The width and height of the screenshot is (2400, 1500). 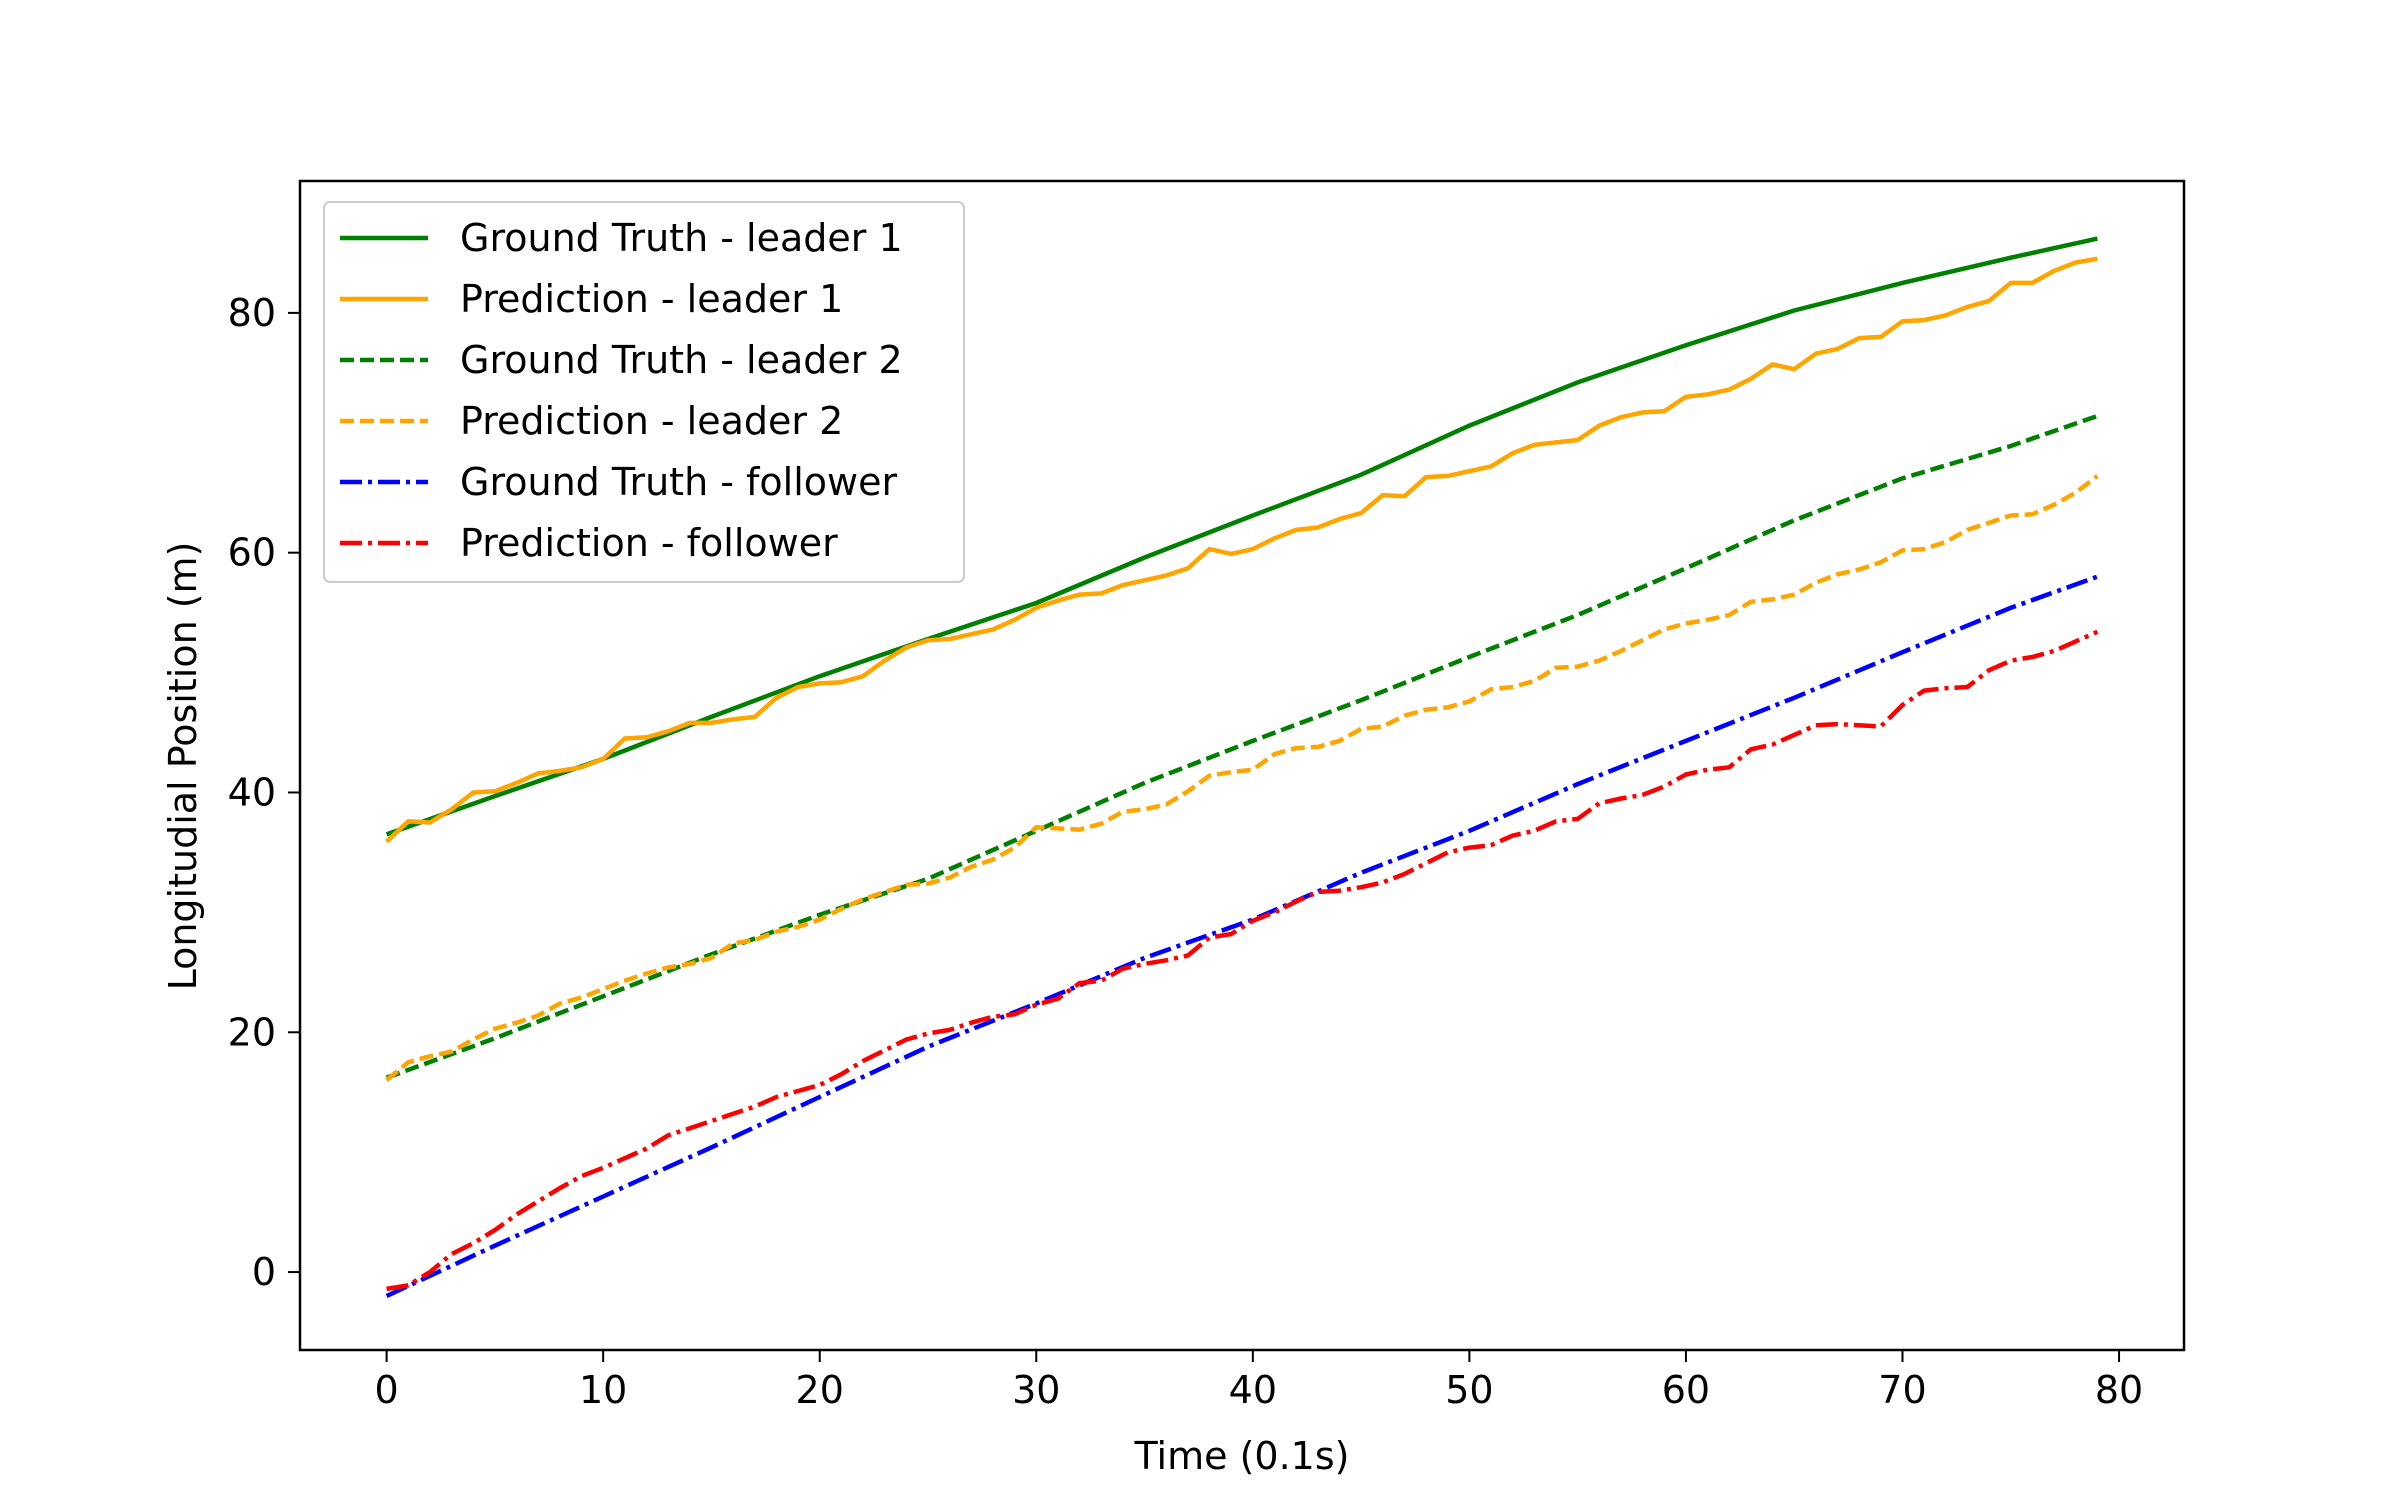 What do you see at coordinates (183, 766) in the screenshot?
I see `y-axis-label: Longitudial Position (m)` at bounding box center [183, 766].